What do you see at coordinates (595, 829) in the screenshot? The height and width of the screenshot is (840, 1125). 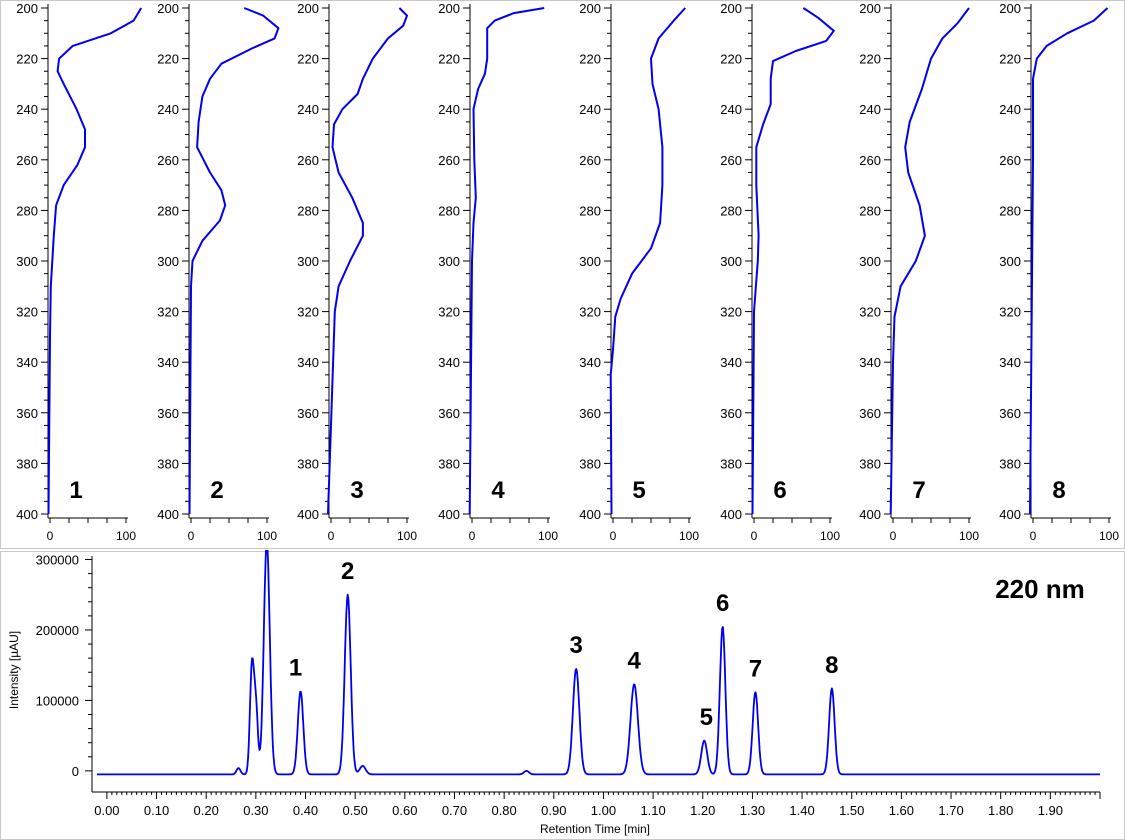 I see `chromatogram-x-axis-title: Retention Time [min]` at bounding box center [595, 829].